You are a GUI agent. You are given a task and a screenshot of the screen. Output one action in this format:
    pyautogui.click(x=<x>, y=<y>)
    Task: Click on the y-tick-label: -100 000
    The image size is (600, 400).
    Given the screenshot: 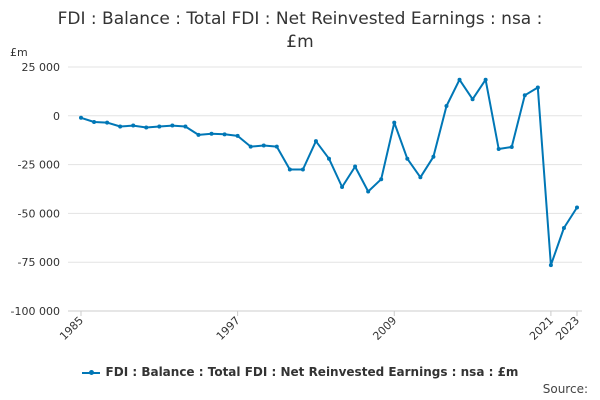 What is the action you would take?
    pyautogui.click(x=35, y=311)
    